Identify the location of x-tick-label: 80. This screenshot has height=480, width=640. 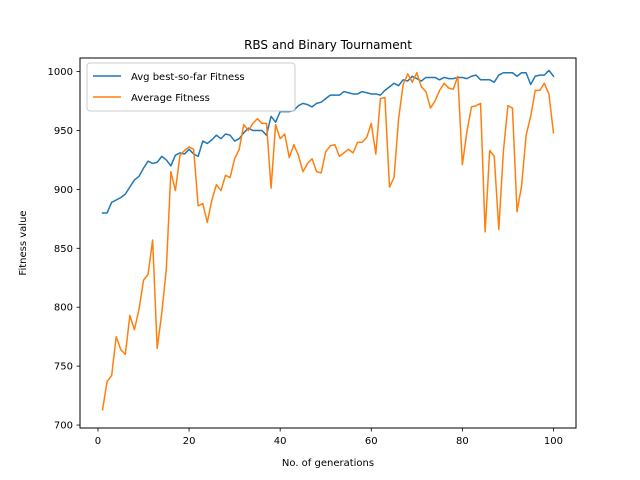
(462, 441).